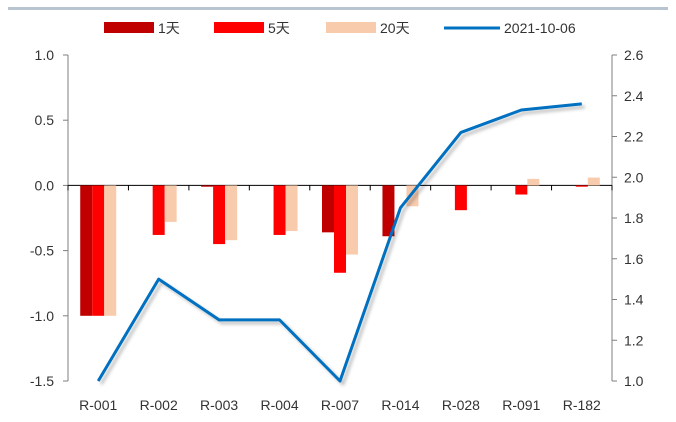  What do you see at coordinates (634, 96) in the screenshot?
I see `y-right-tick-label: 2.4` at bounding box center [634, 96].